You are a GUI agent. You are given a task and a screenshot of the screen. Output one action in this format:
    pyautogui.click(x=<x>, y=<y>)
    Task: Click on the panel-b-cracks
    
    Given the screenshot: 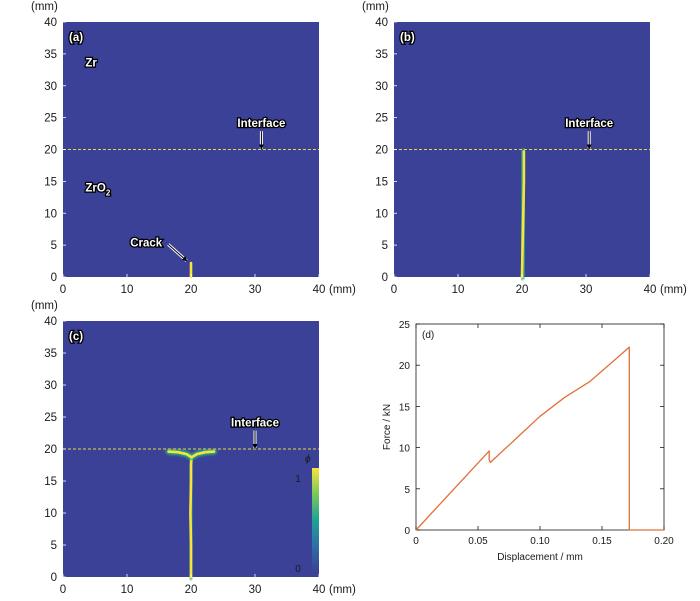 What is the action you would take?
    pyautogui.click(x=523, y=214)
    